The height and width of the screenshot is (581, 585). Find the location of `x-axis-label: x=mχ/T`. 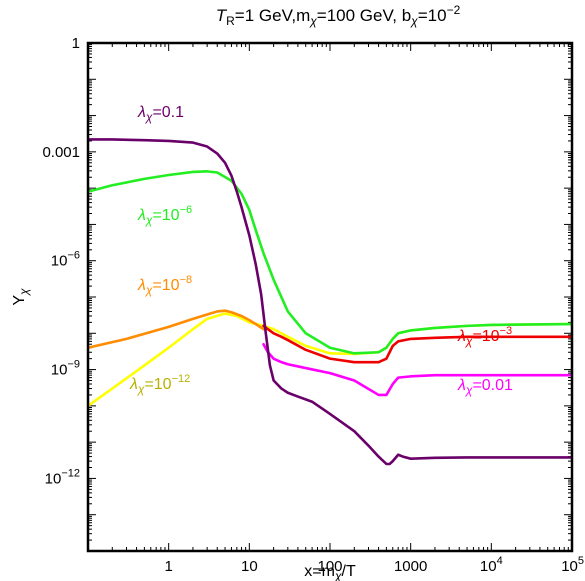

x-axis-label: x=mχ/T is located at coordinates (330, 572).